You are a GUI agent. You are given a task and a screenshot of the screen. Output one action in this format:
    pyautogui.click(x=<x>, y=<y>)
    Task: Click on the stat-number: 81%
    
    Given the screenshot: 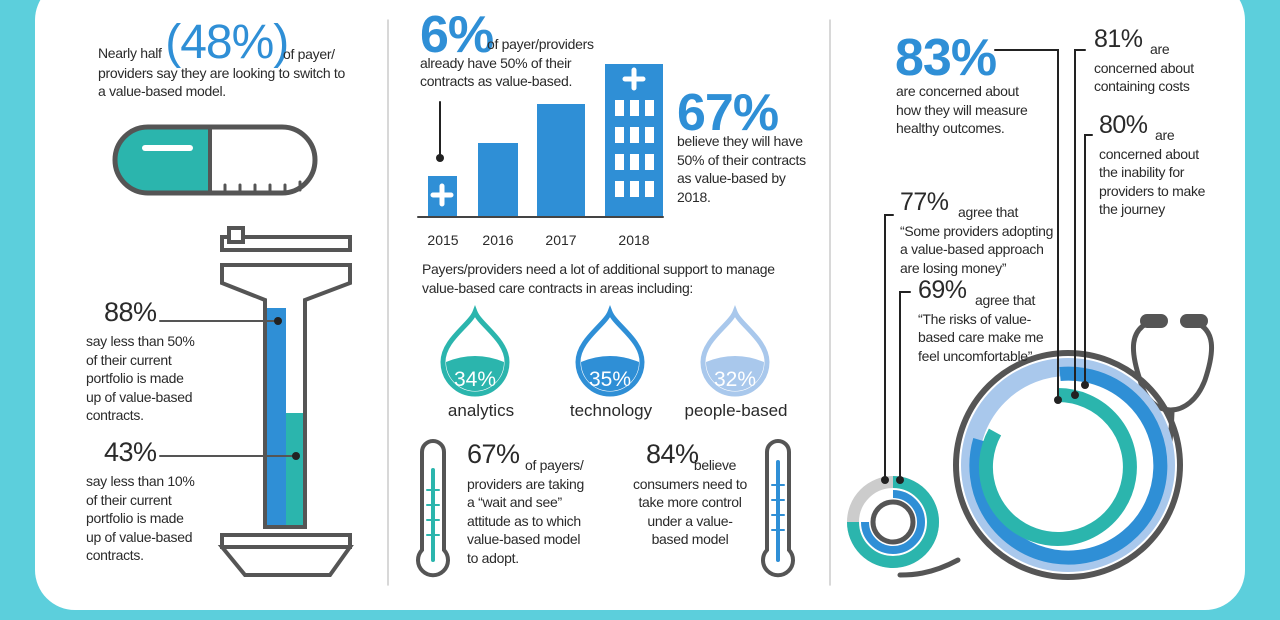 What is the action you would take?
    pyautogui.click(x=1118, y=39)
    